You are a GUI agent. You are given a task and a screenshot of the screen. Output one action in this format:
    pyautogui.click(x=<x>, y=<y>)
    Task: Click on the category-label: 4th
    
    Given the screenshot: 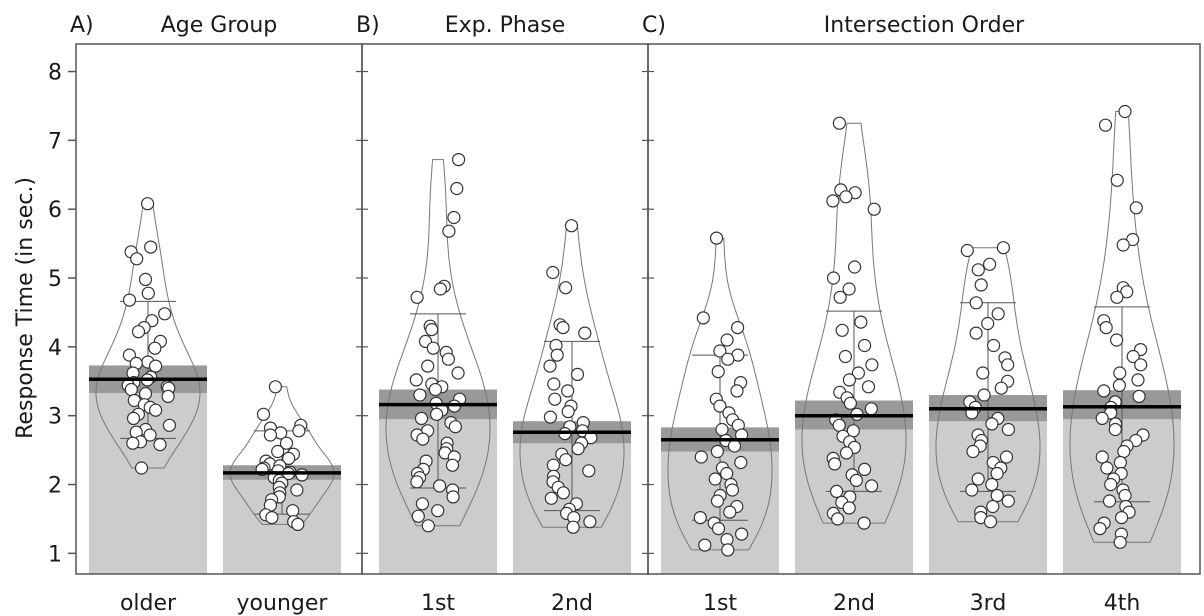 What is the action you would take?
    pyautogui.click(x=1122, y=603)
    